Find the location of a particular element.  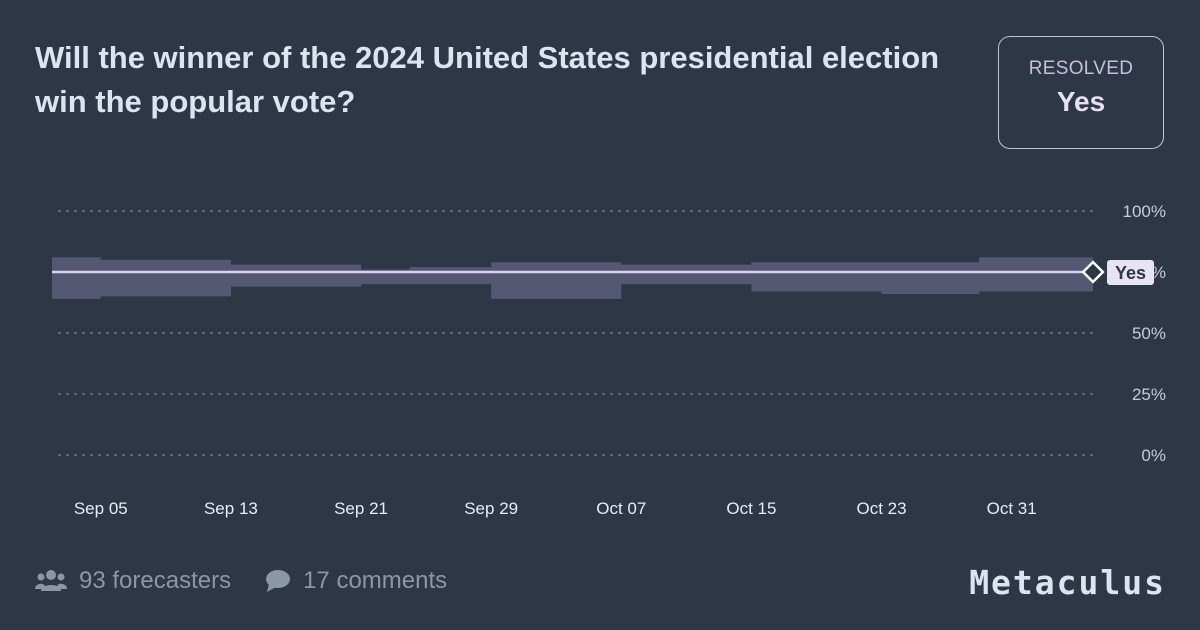

x-tick-label: Oct 23 is located at coordinates (882, 508).